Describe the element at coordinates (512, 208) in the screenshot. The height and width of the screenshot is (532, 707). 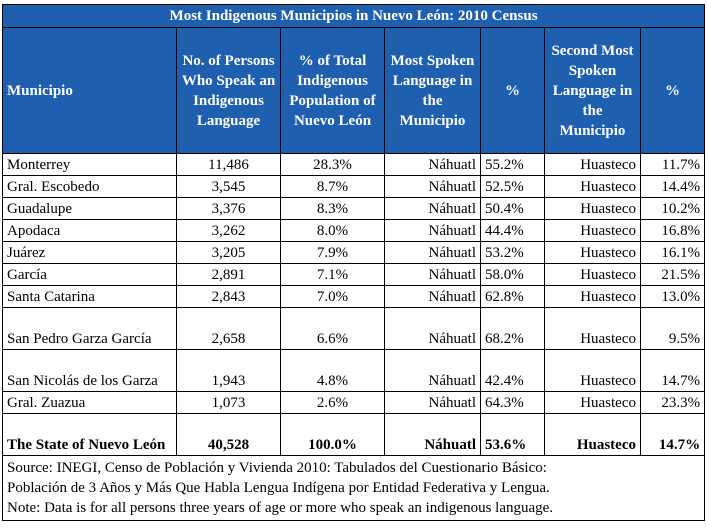
I see `cell-pct1: 50.4%` at that location.